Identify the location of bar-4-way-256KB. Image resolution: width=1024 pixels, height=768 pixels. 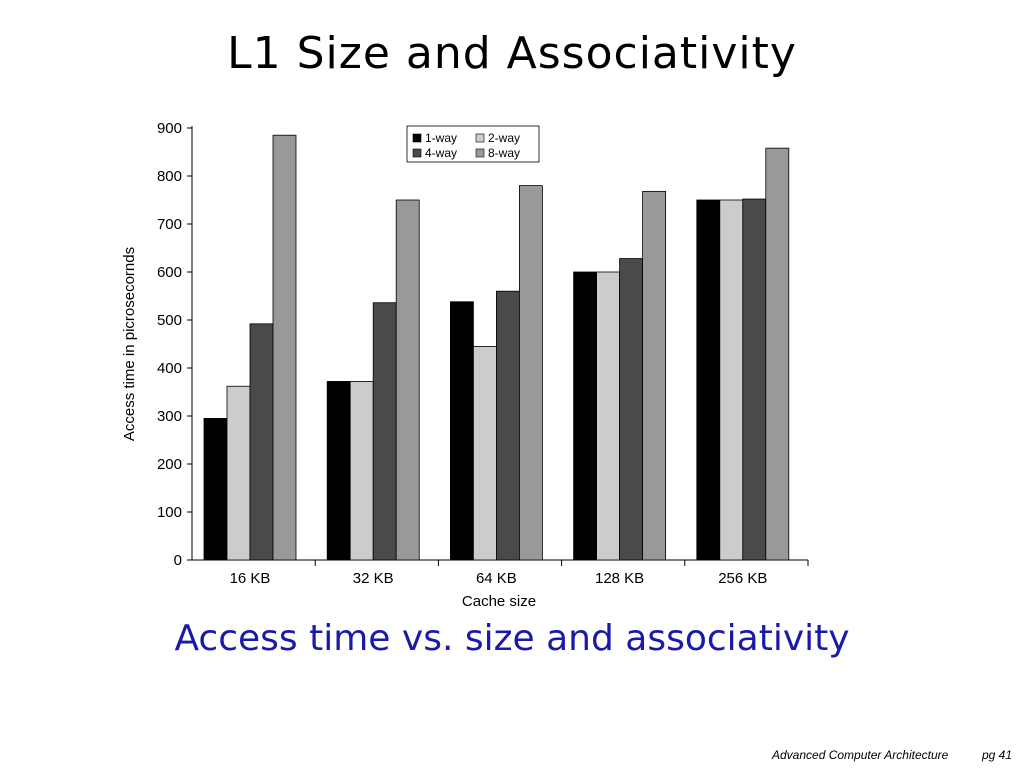
(754, 379).